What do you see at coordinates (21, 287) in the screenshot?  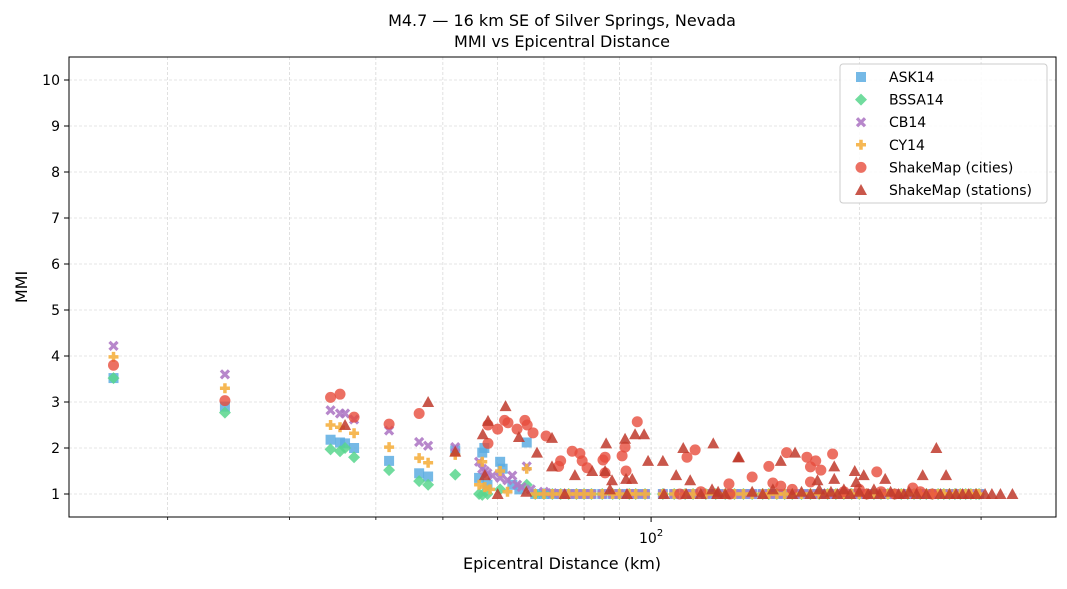 I see `y-axis-label: MMI` at bounding box center [21, 287].